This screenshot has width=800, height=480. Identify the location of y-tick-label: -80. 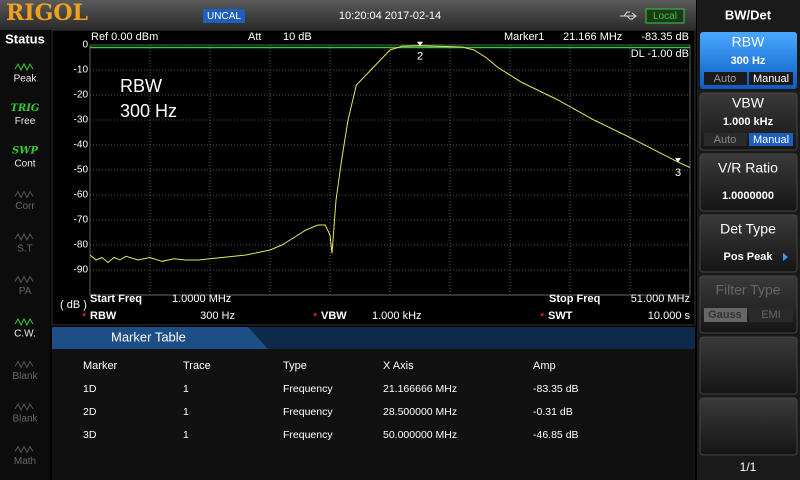
(81, 245).